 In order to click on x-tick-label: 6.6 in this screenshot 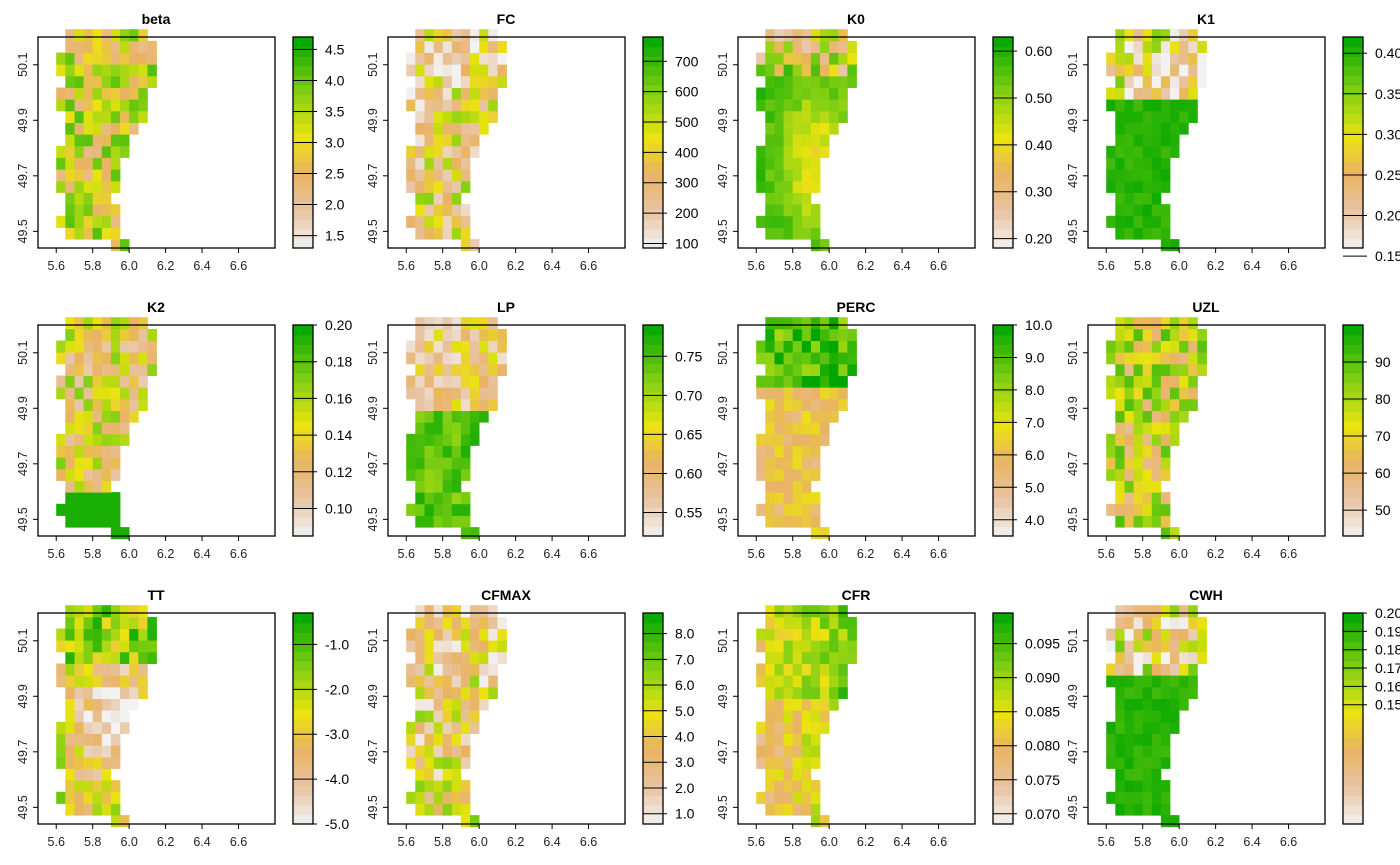, I will do `click(588, 554)`.